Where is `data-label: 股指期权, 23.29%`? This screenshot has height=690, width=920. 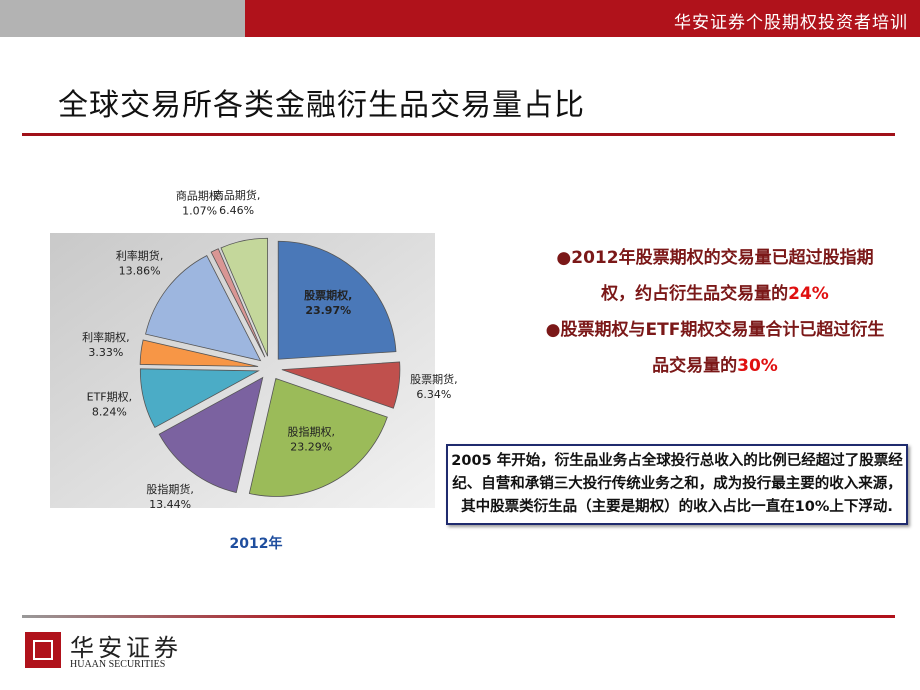 data-label: 股指期权, 23.29% is located at coordinates (311, 439).